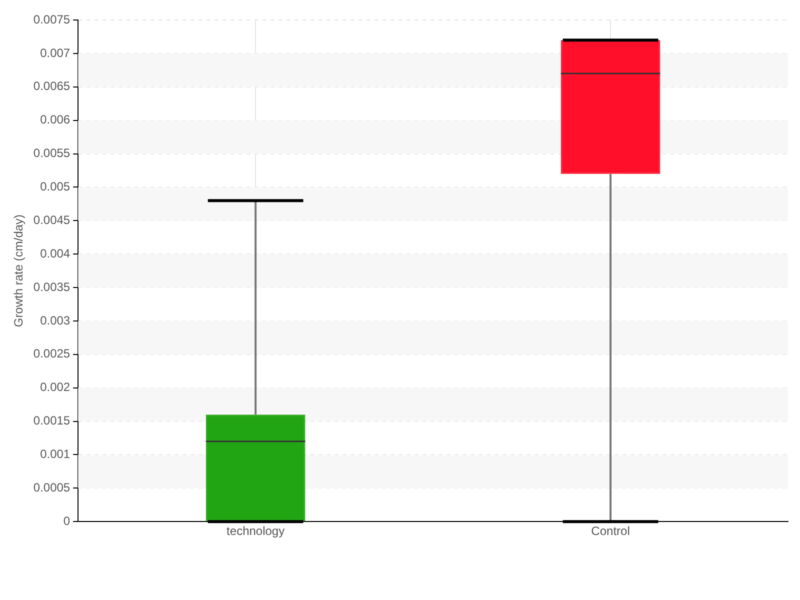  I want to click on y-axis-title: Growth rate (cm/day), so click(19, 271).